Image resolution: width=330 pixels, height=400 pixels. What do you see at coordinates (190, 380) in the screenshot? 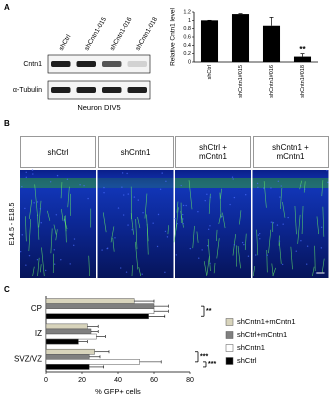
I see `x-tick-label: 80` at bounding box center [190, 380].